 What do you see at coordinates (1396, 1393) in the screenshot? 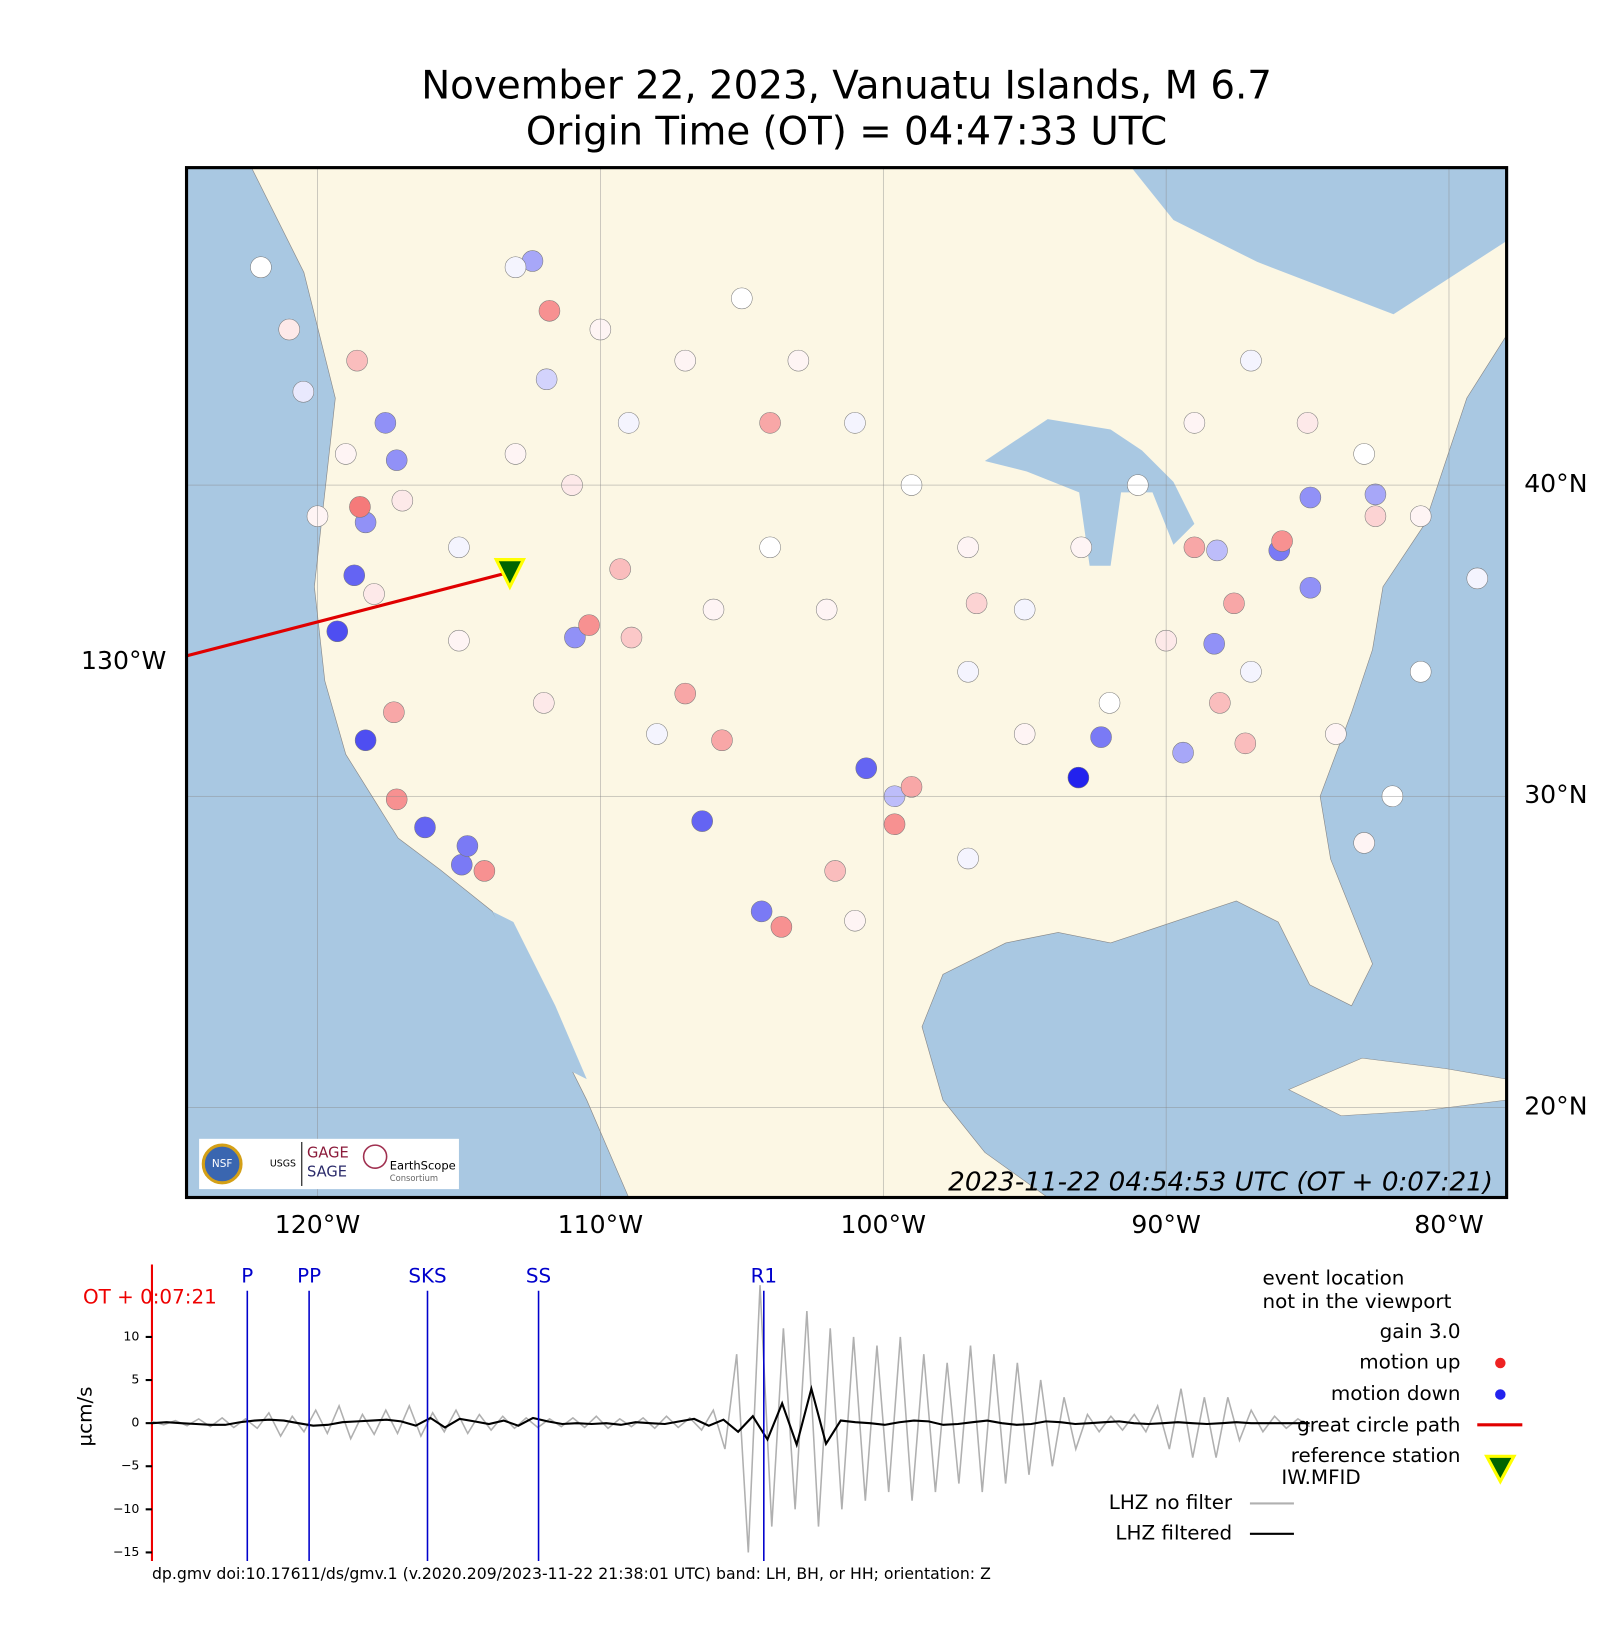
I see `legend-text: motion down` at bounding box center [1396, 1393].